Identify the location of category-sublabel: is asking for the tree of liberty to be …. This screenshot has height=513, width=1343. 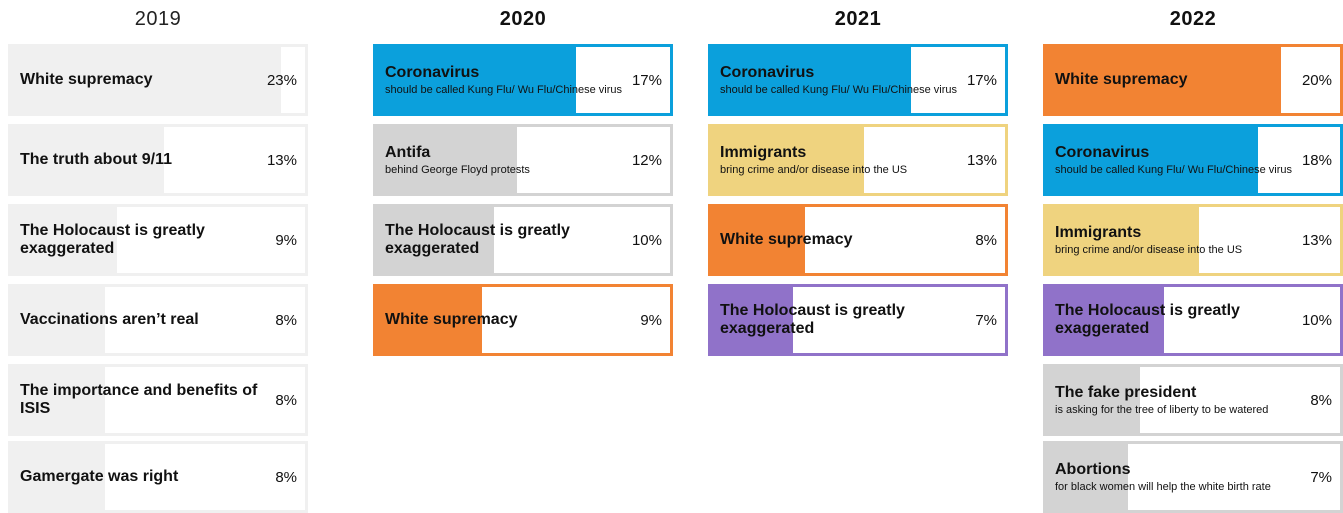
(1162, 409).